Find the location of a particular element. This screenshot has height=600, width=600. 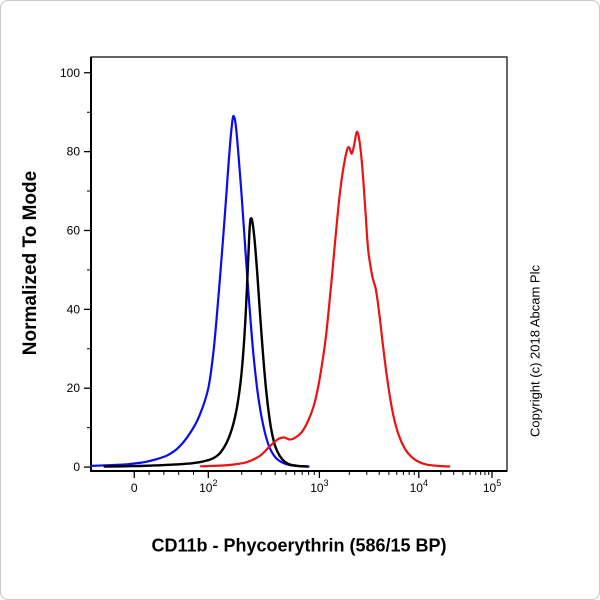

x-axis: 0 10² 10³ 10⁴ 10⁵ is located at coordinates (316, 483).